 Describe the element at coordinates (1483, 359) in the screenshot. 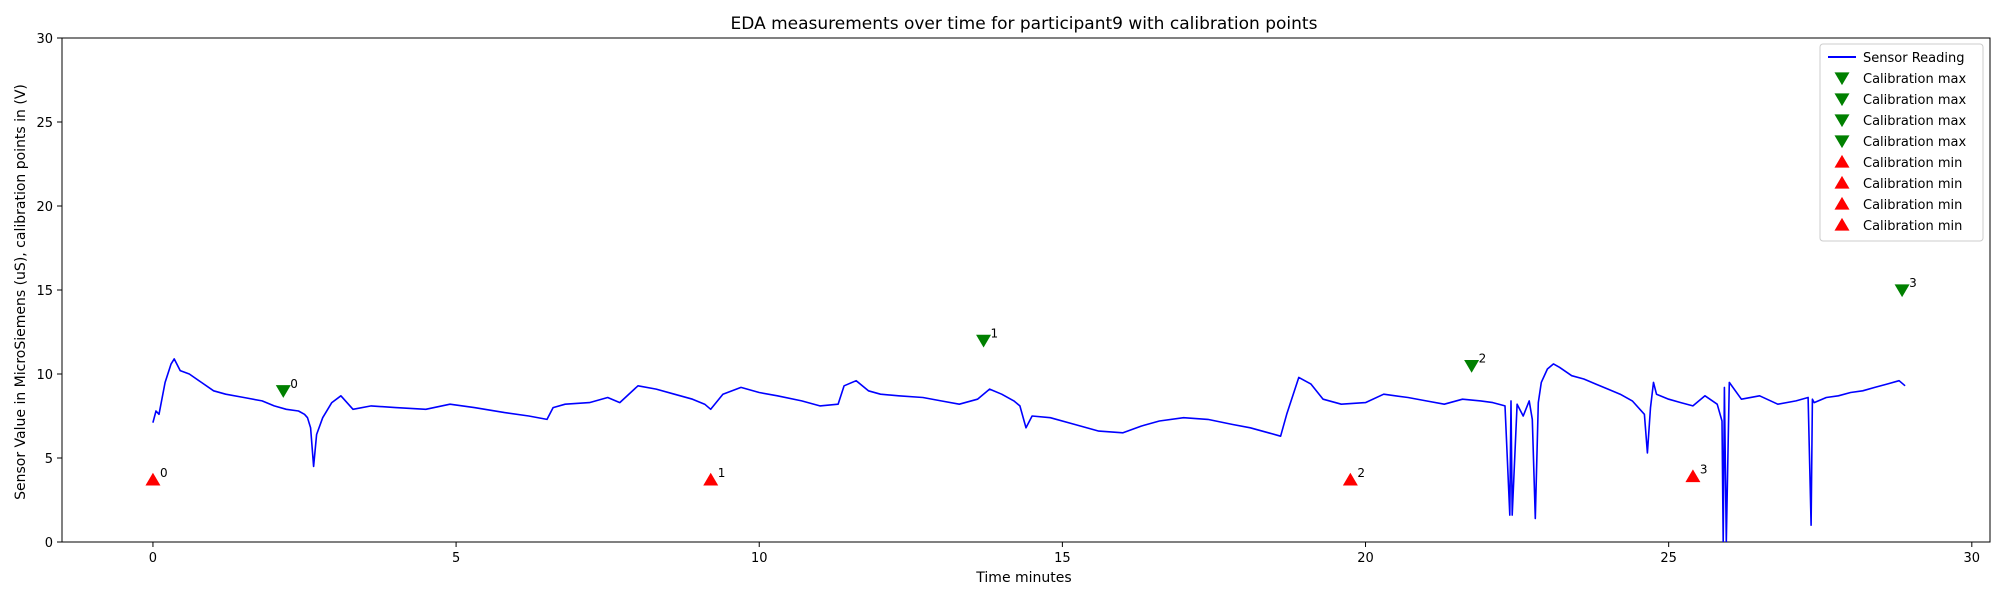

I see `calibration-max-label: 2` at that location.